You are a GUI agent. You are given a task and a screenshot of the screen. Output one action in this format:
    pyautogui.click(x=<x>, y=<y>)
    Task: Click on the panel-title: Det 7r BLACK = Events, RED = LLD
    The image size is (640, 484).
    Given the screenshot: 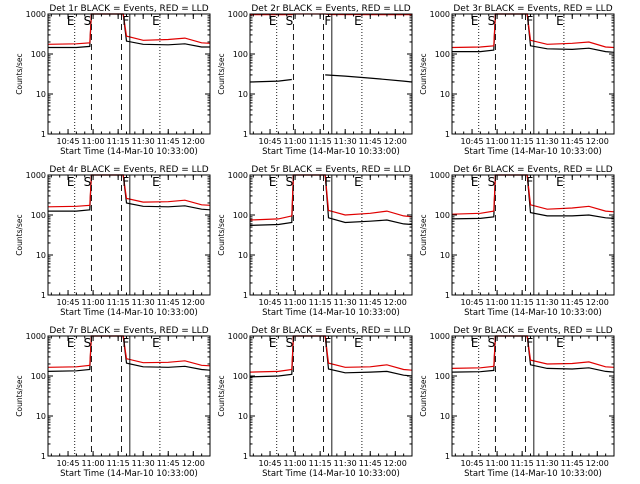 What is the action you would take?
    pyautogui.click(x=128, y=331)
    